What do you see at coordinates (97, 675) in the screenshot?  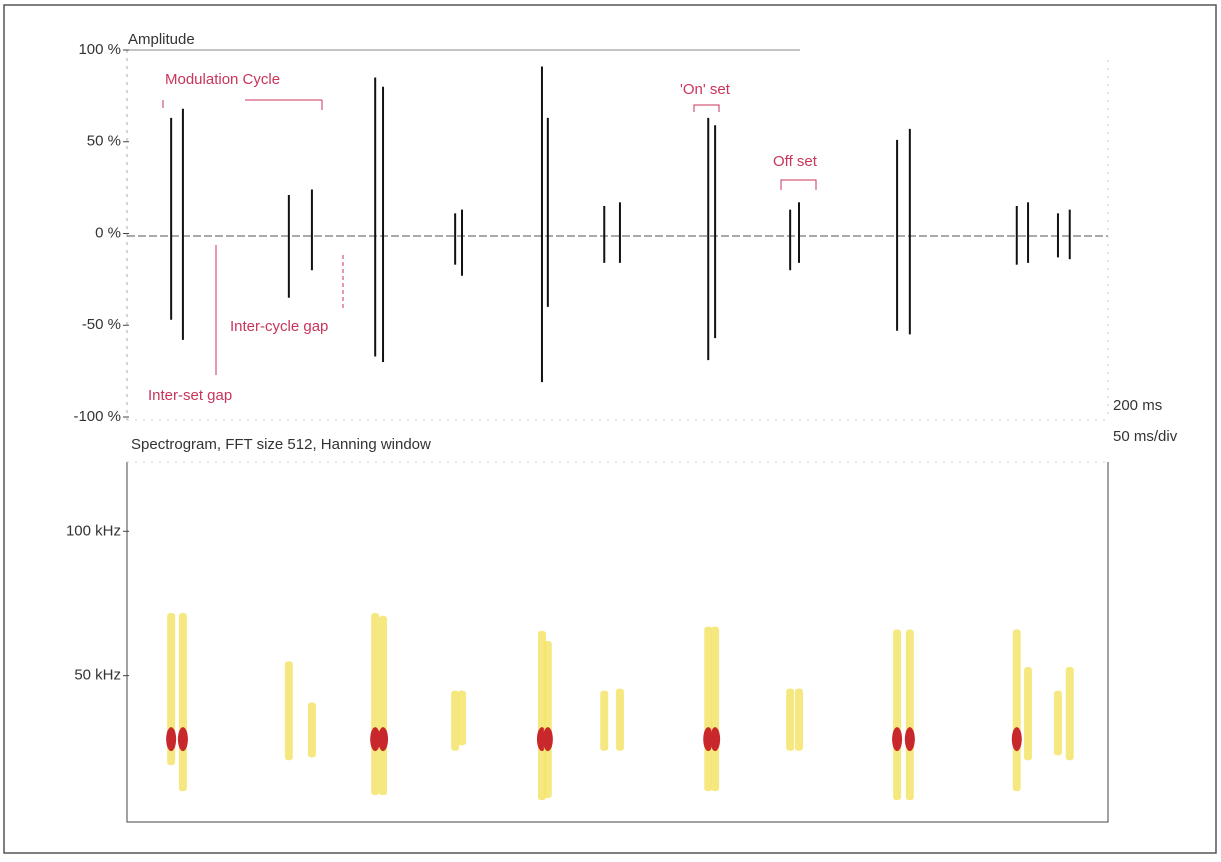 I see `y-tick-label: 50 kHz` at bounding box center [97, 675].